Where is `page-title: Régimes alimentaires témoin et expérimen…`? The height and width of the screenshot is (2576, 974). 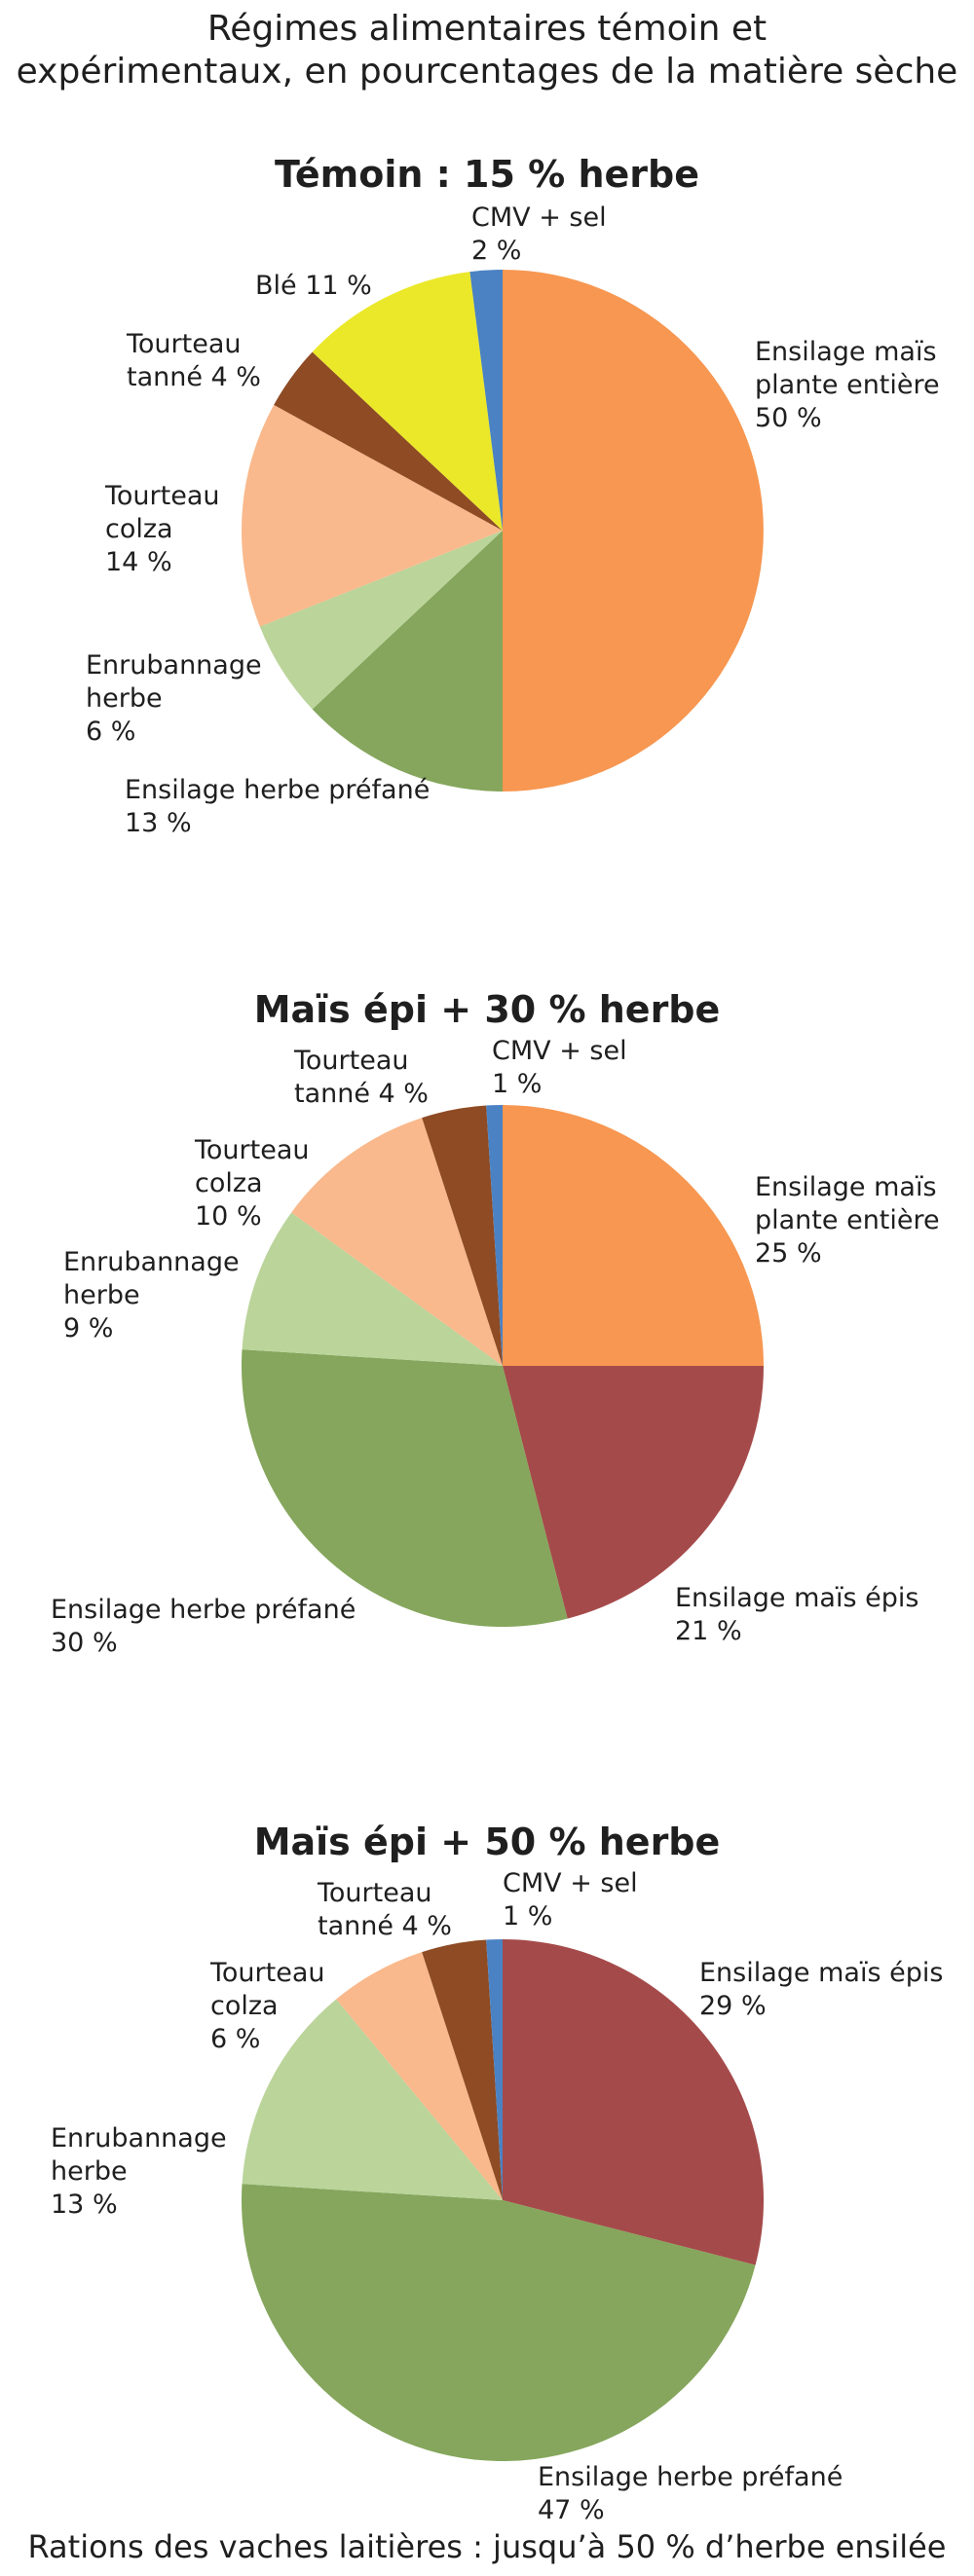
page-title: Régimes alimentaires témoin et expérimen… is located at coordinates (487, 50).